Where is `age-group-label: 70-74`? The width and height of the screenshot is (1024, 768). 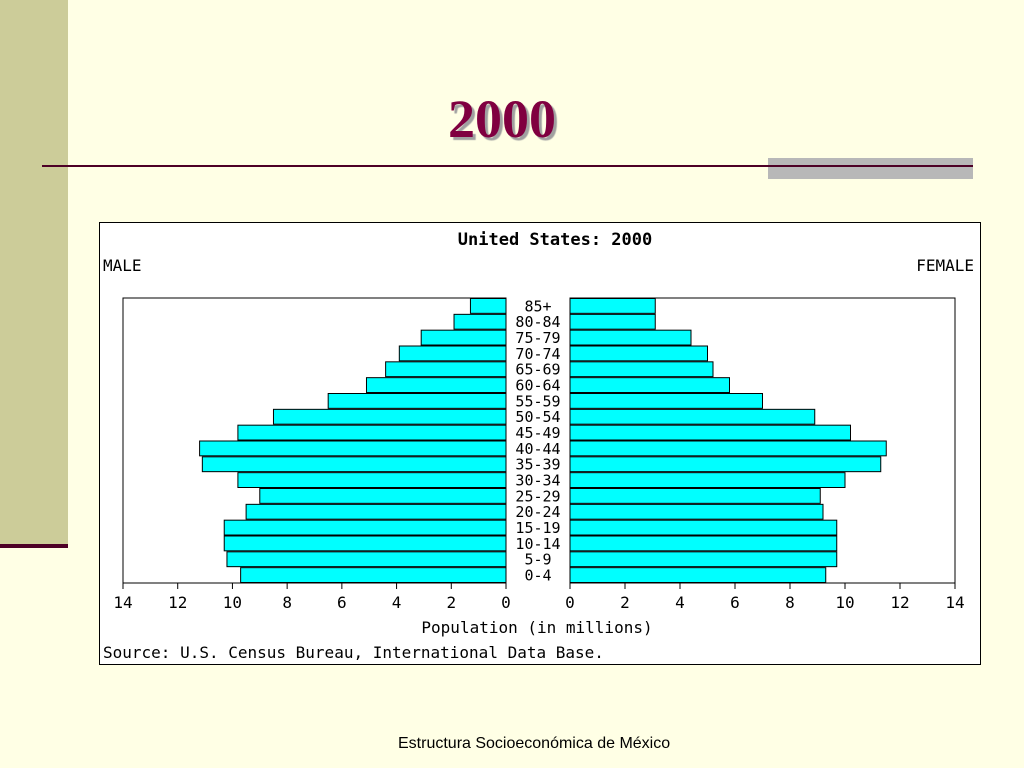
age-group-label: 70-74 is located at coordinates (537, 354).